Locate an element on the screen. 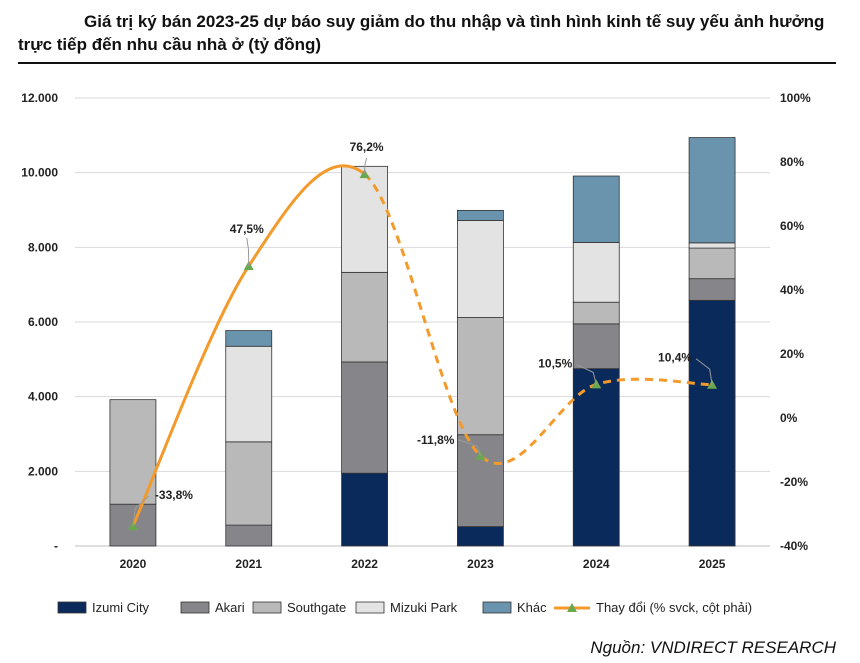  title-underline is located at coordinates (427, 63).